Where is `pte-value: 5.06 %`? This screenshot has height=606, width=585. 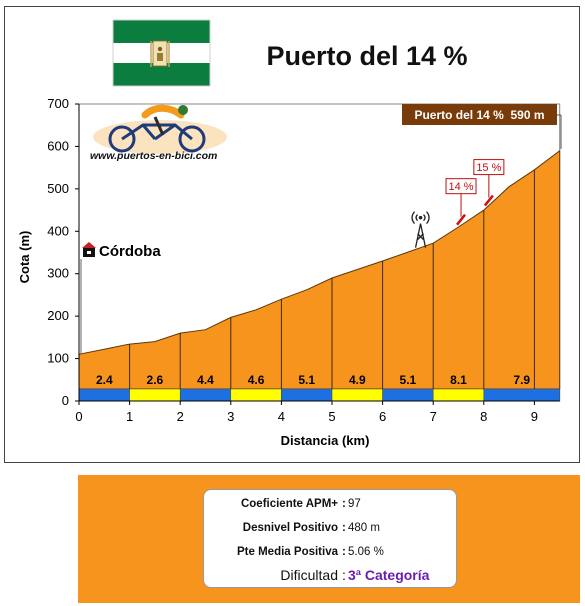 pte-value: 5.06 % is located at coordinates (366, 552).